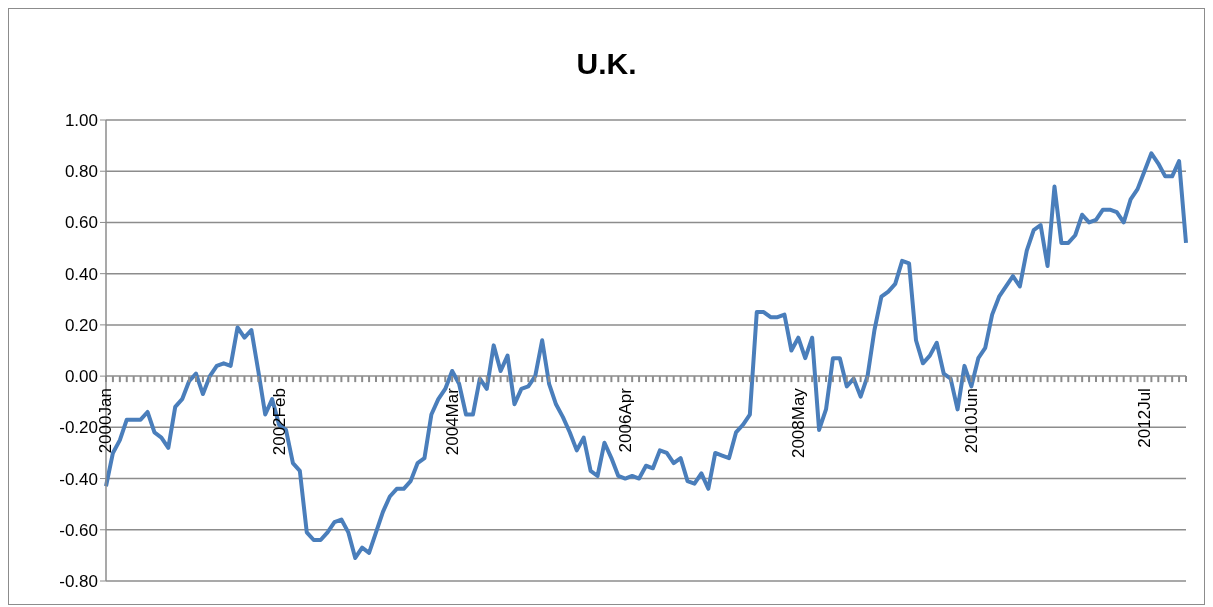 The width and height of the screenshot is (1213, 607). Describe the element at coordinates (78, 582) in the screenshot. I see `y-tick-label: -0.80` at that location.